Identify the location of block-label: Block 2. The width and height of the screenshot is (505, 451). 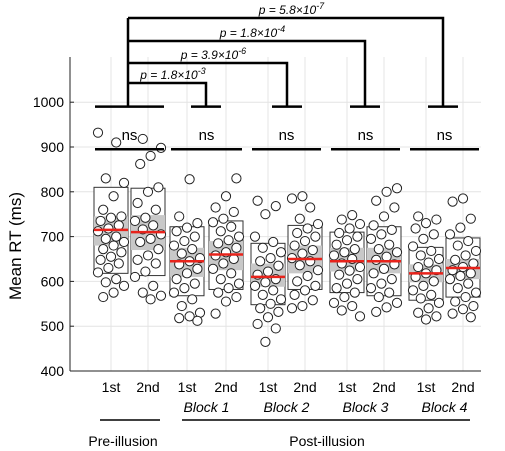
(287, 407).